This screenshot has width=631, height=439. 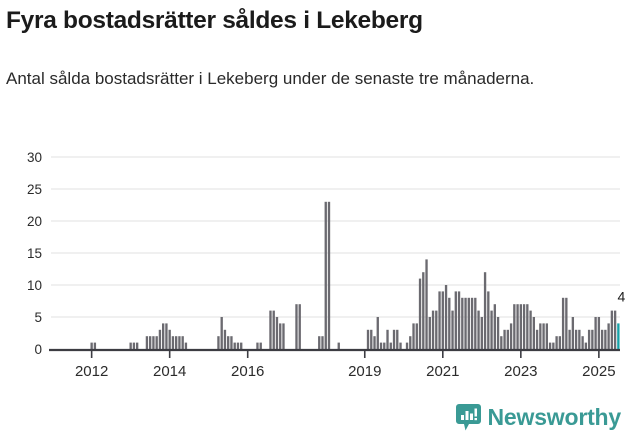 What do you see at coordinates (214, 20) in the screenshot?
I see `page-title: Fyra bostadsrätter såldes i Lekeberg` at bounding box center [214, 20].